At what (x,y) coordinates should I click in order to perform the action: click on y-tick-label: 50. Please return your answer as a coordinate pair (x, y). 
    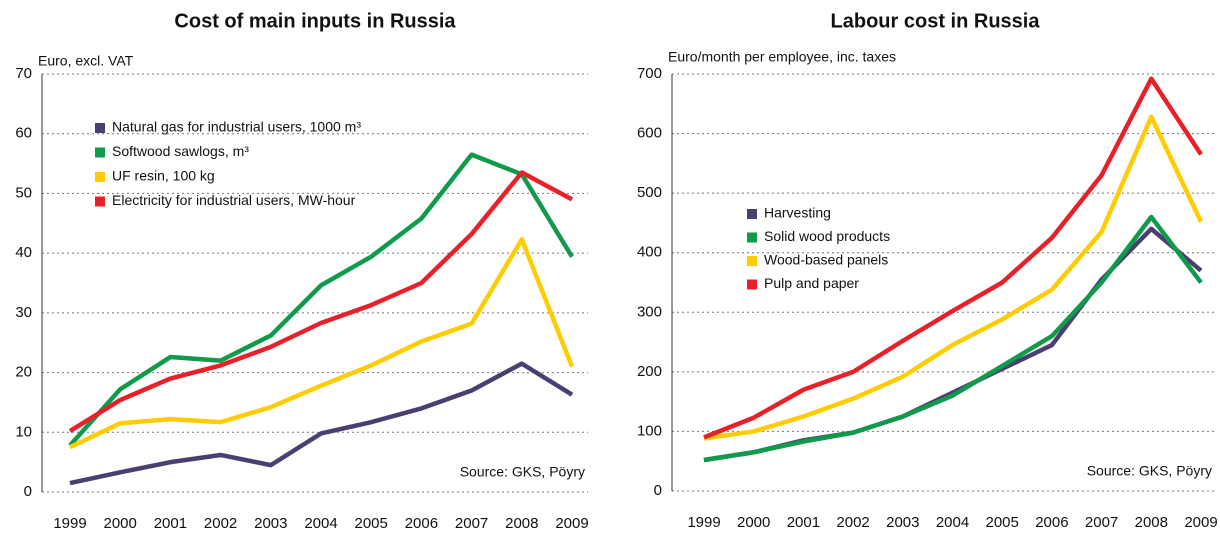
    Looking at the image, I should click on (23, 192).